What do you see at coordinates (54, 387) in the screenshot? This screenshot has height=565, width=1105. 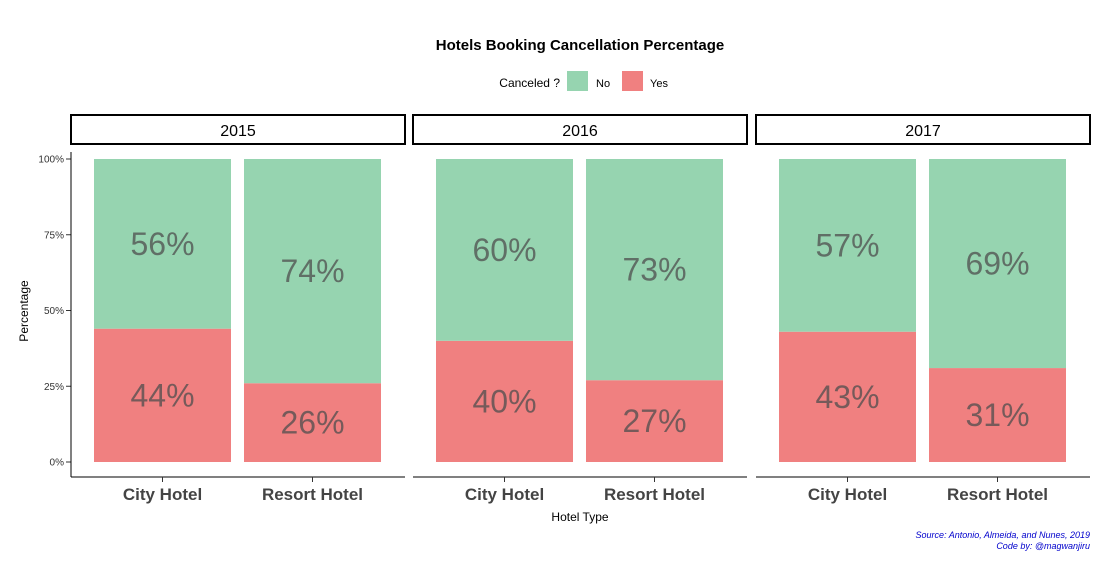 I see `y-tick-label: 25%` at bounding box center [54, 387].